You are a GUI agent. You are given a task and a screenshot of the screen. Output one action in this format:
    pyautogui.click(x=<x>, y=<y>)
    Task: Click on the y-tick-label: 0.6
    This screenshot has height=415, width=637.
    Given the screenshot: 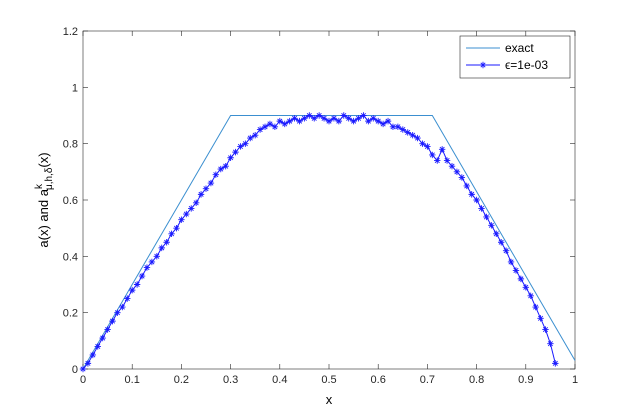 What is the action you would take?
    pyautogui.click(x=70, y=201)
    